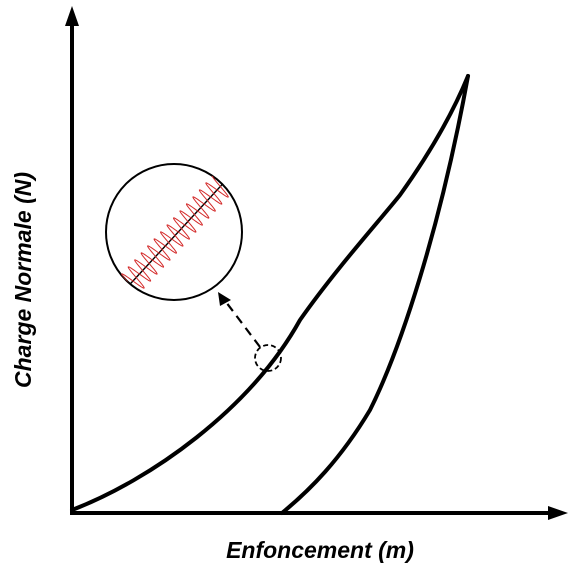  What do you see at coordinates (224, 299) in the screenshot?
I see `detail-connector-arrowhead` at bounding box center [224, 299].